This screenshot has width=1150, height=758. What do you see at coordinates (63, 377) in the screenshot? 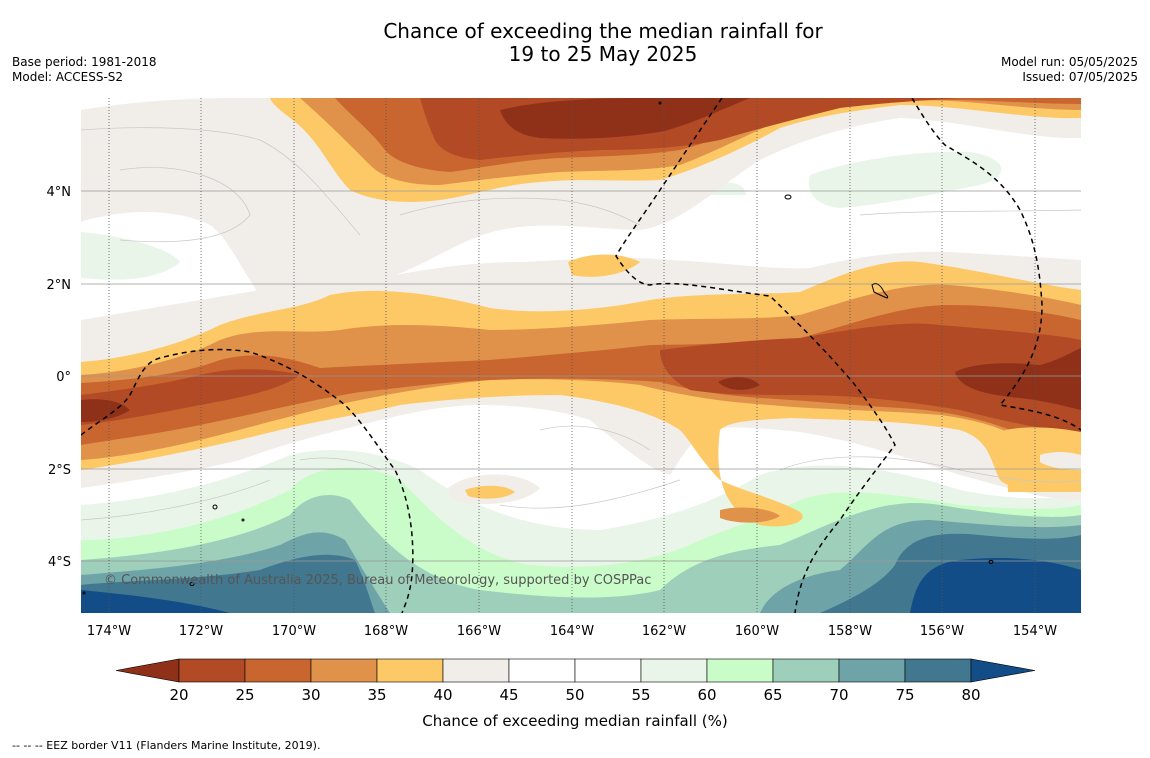
I see `lat-label: 0°` at bounding box center [63, 377].